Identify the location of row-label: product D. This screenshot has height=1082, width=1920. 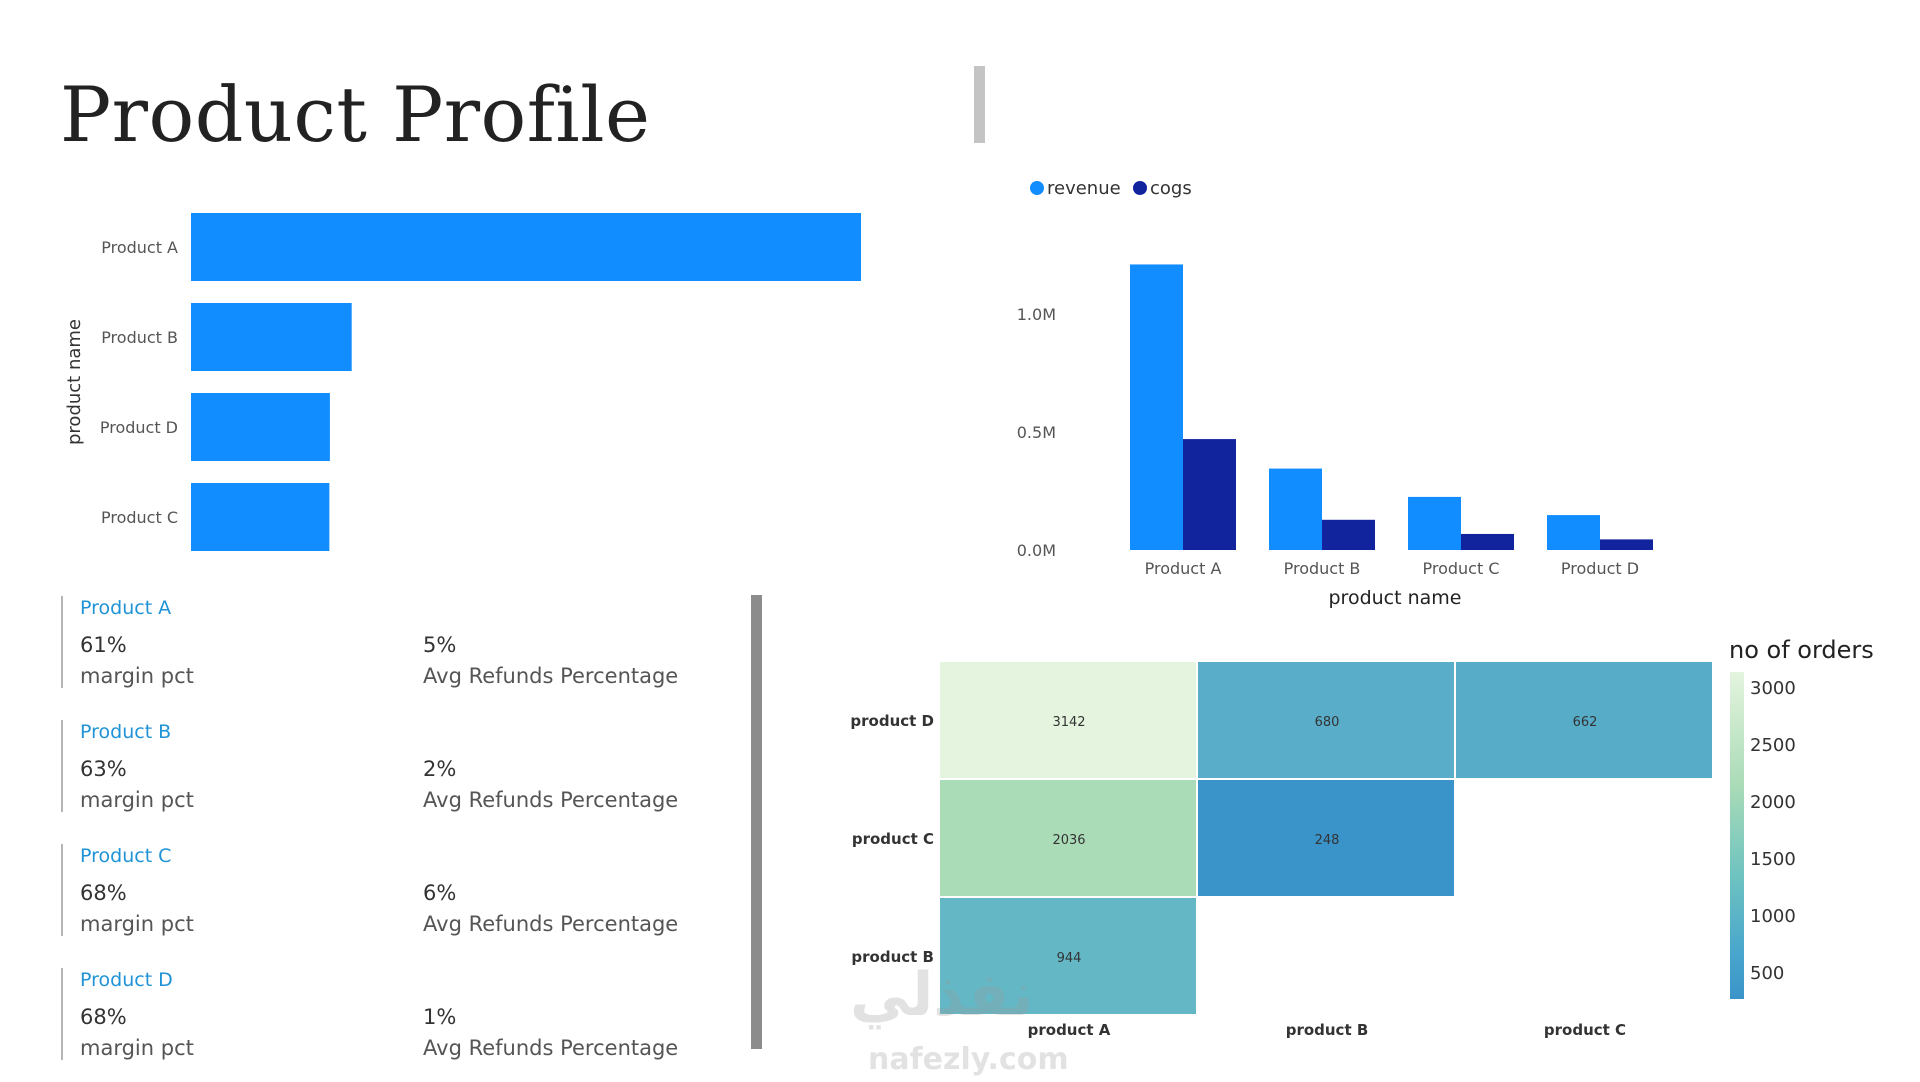
(892, 721).